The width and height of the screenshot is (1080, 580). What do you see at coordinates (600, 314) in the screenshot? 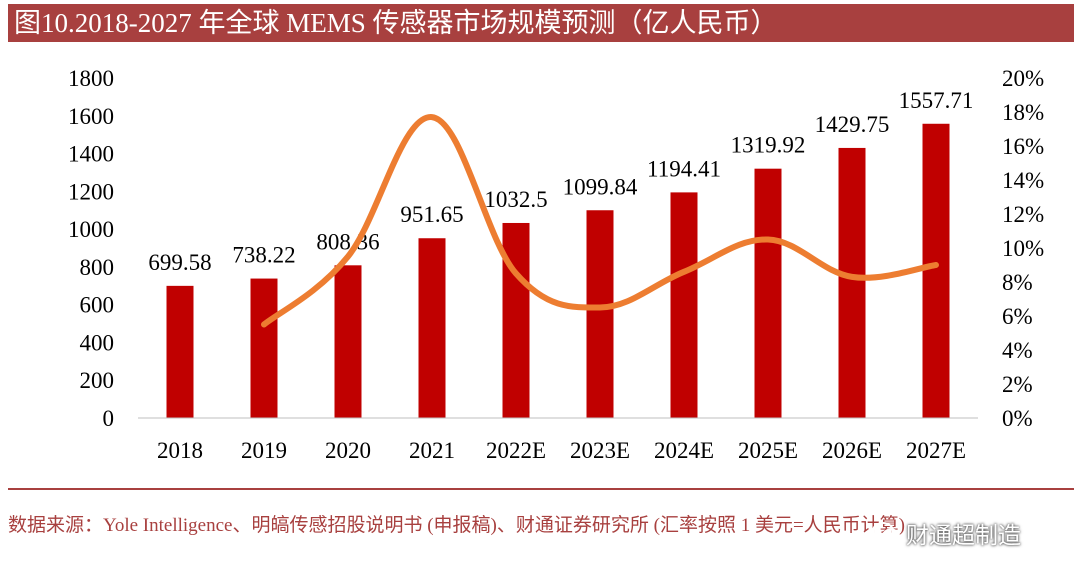
I see `bar-2023E` at bounding box center [600, 314].